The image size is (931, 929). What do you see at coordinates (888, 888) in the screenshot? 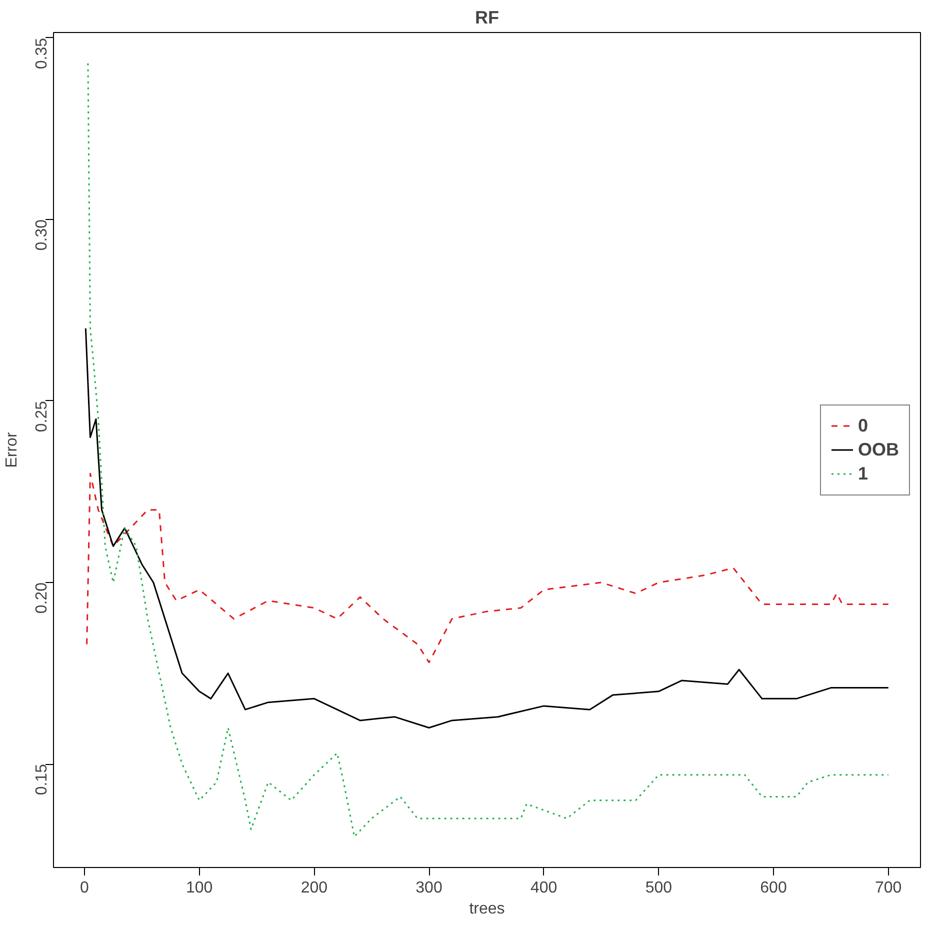
I see `x-tick-label: 700` at bounding box center [888, 888].